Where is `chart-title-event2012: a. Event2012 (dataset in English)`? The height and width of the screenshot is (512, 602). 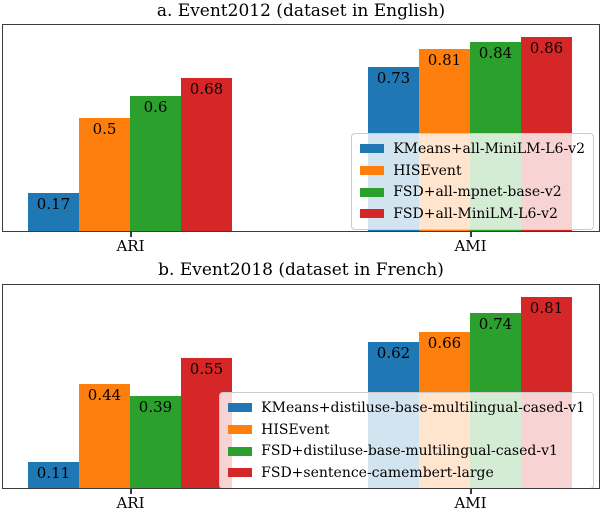 chart-title-event2012: a. Event2012 (dataset in English) is located at coordinates (301, 11).